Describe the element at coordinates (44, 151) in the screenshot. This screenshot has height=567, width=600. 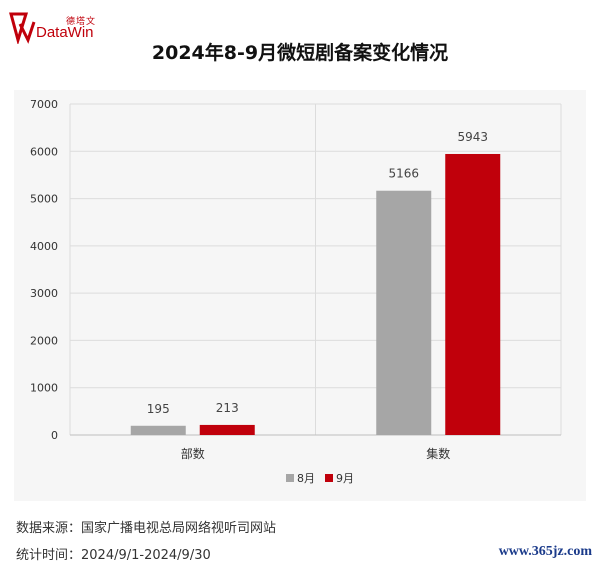
I see `y-tick-label: 6000` at that location.